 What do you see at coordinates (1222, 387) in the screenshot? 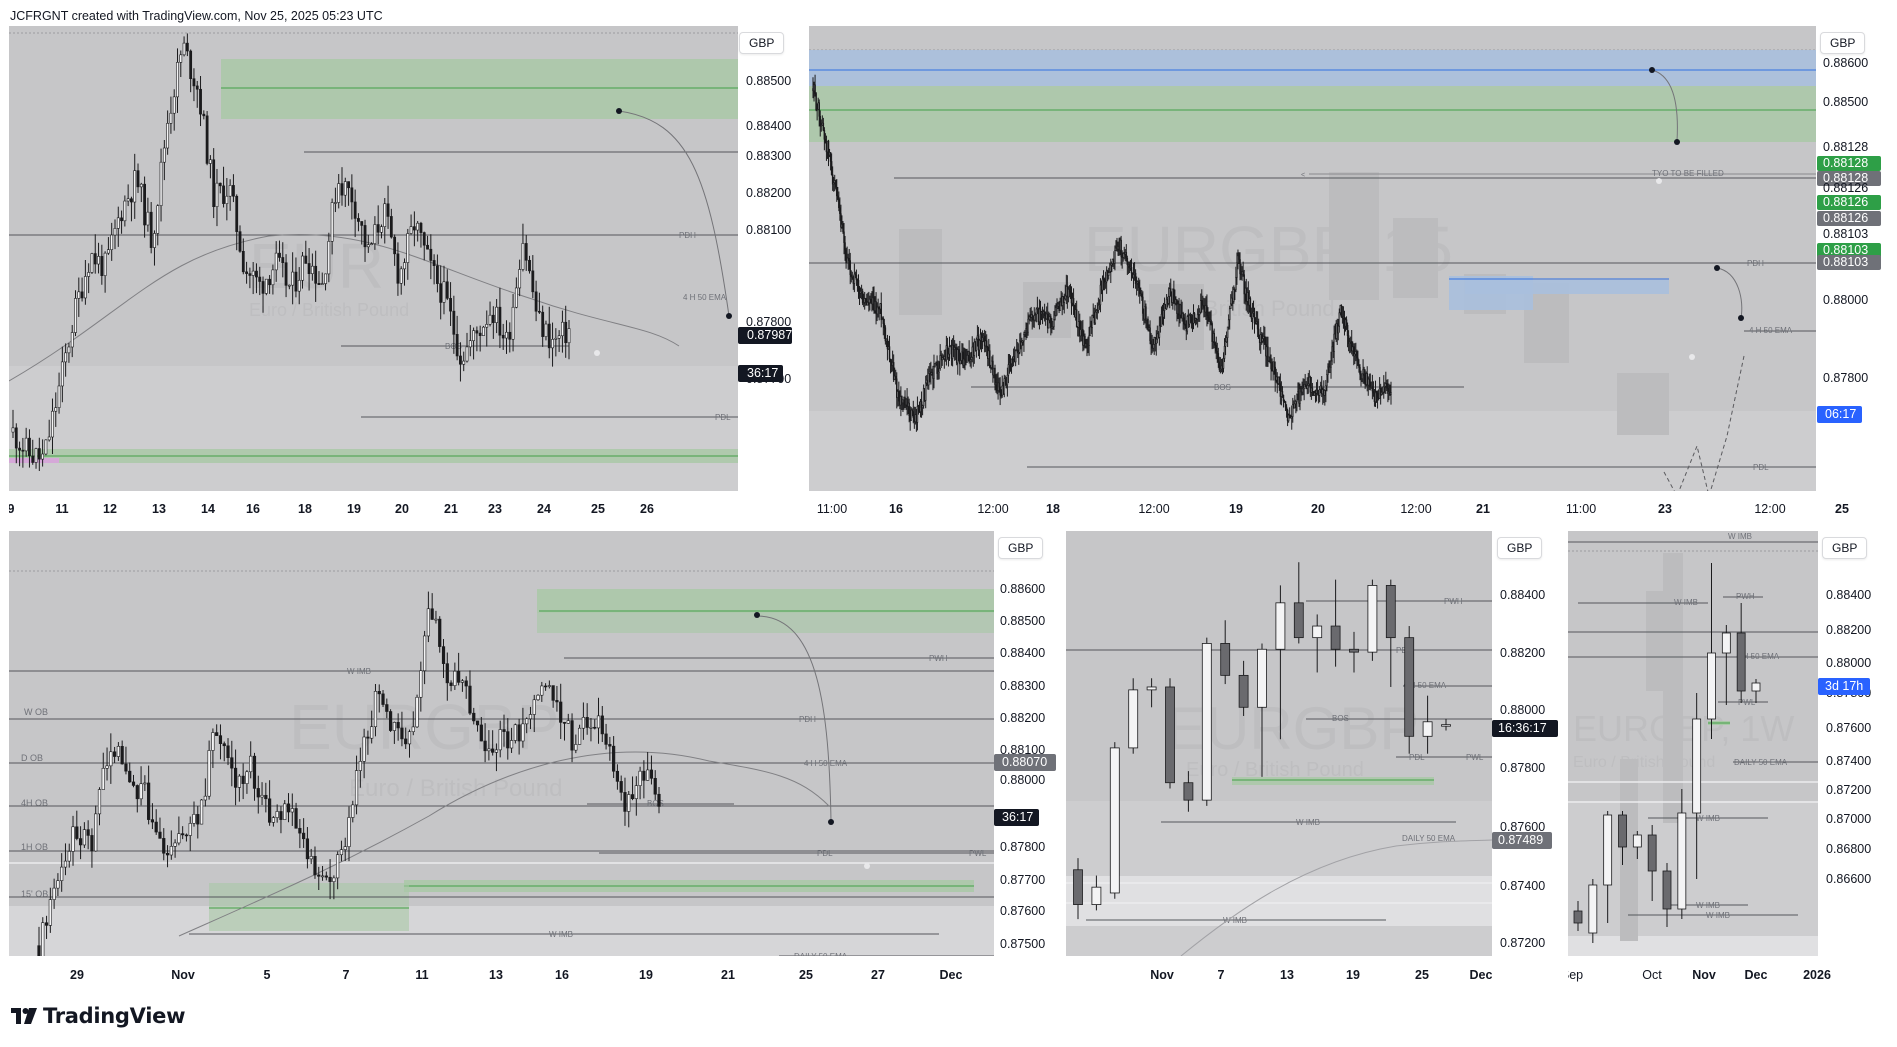
I see `annotation-label: BOS` at bounding box center [1222, 387].